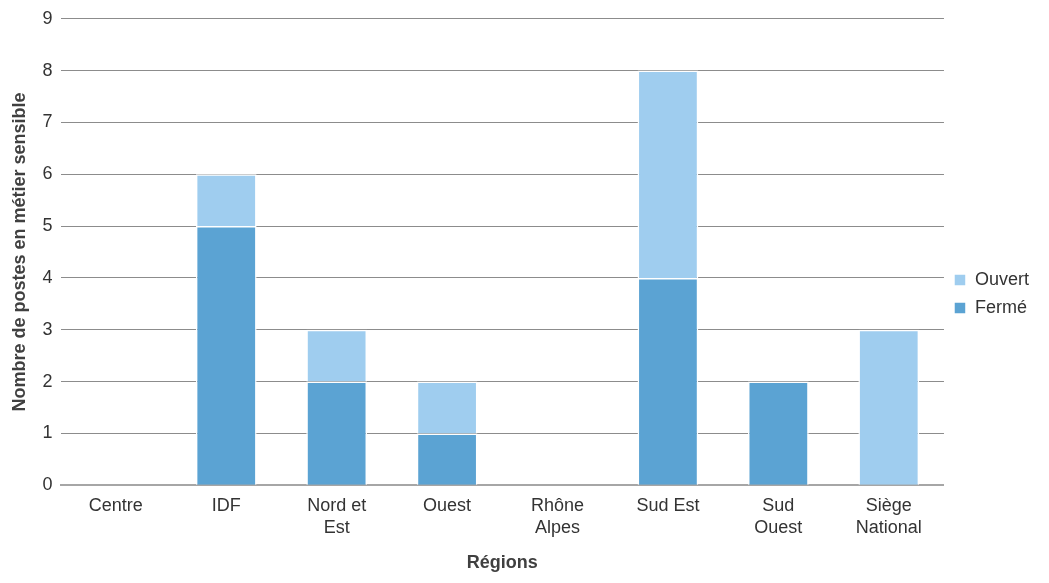 The image size is (1049, 583). I want to click on y-tick-label: 6, so click(47, 173).